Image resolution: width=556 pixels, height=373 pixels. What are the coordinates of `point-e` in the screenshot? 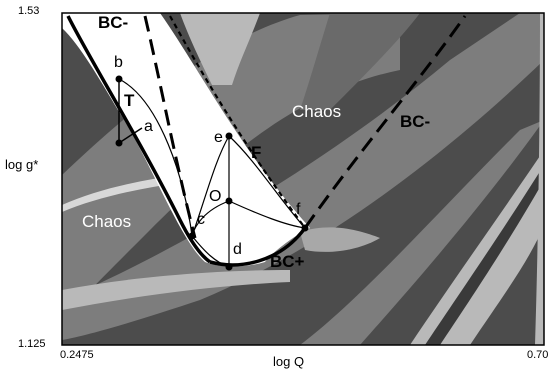 It's located at (229, 136).